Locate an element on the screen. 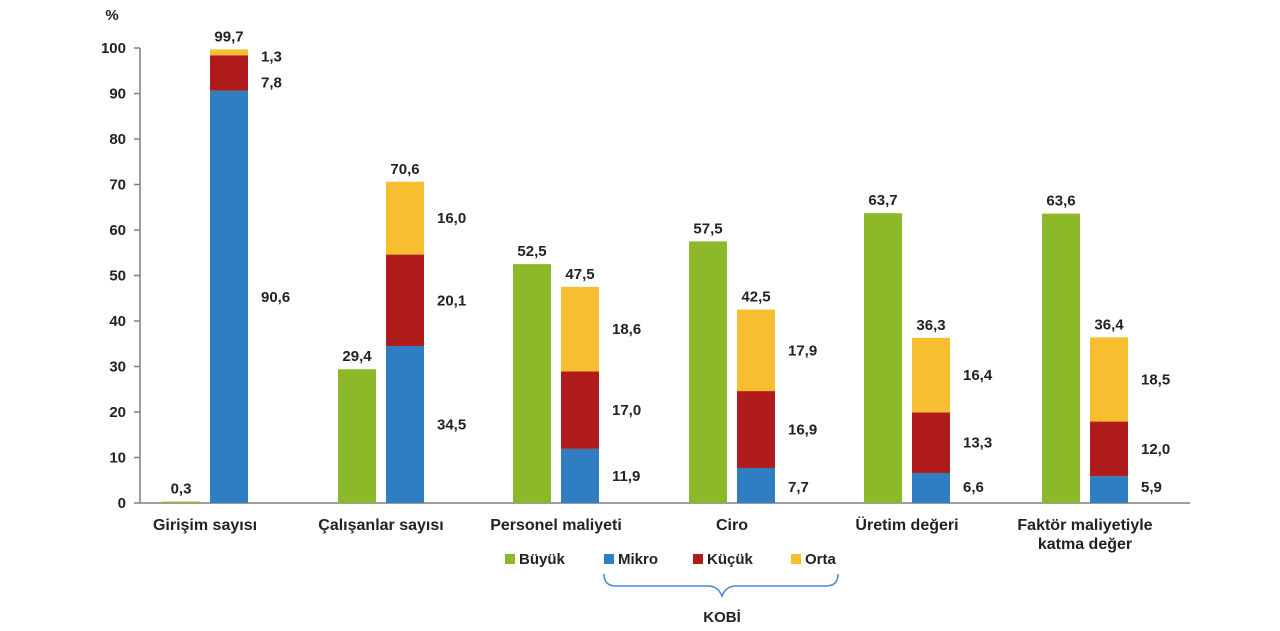 The height and width of the screenshot is (631, 1280). y-tick-label: 60 is located at coordinates (117, 230).